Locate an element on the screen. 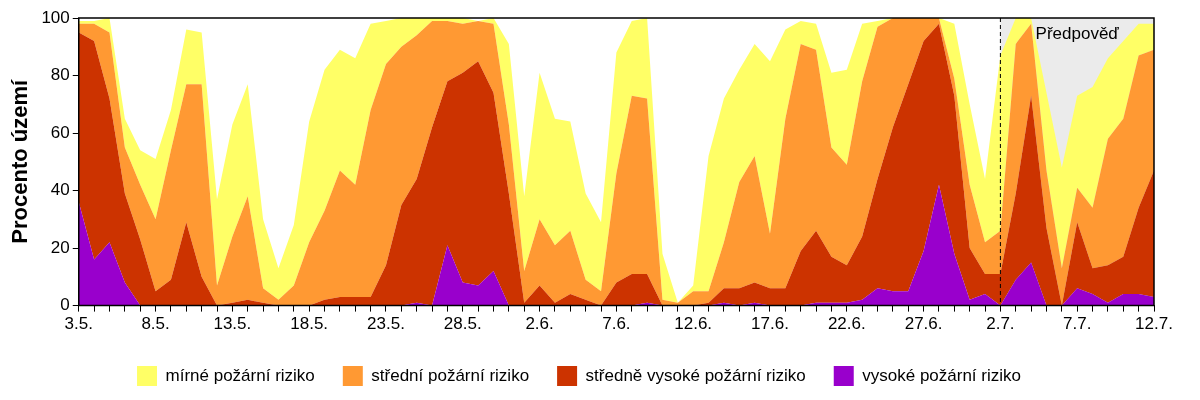 This screenshot has height=400, width=1200. x-tick-label: 12.6. is located at coordinates (693, 324).